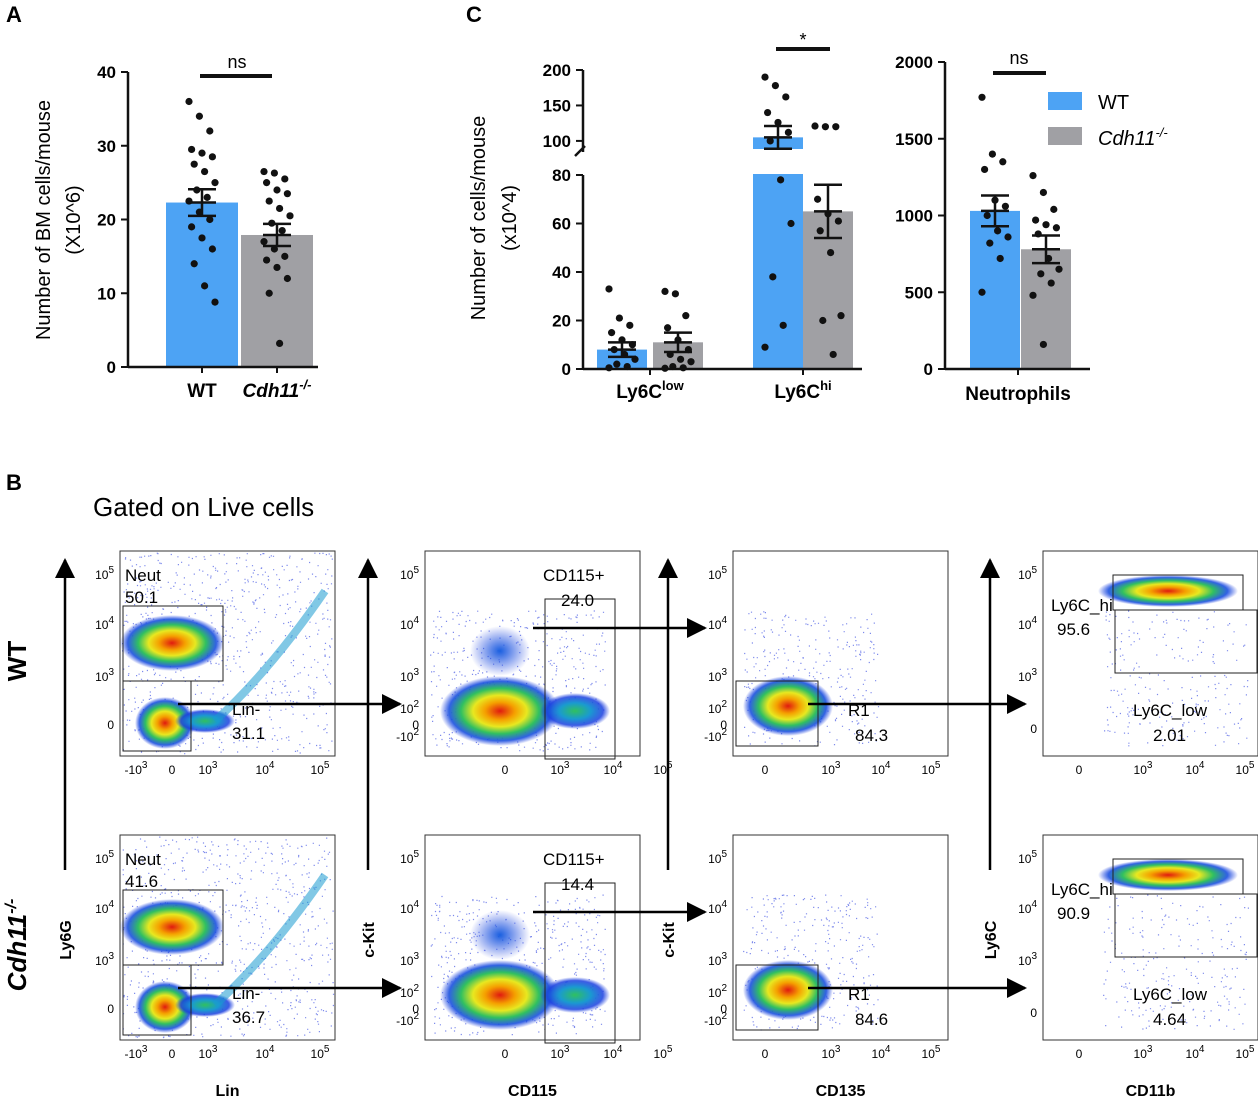  I want to click on bar, so click(778, 253).